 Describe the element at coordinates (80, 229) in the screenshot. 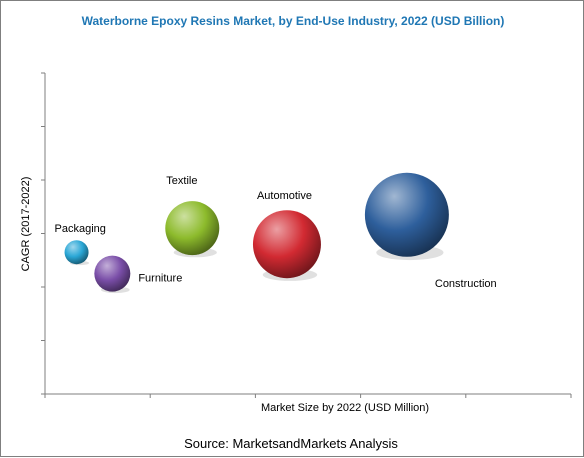

I see `bubble-label-packaging: Packaging` at that location.